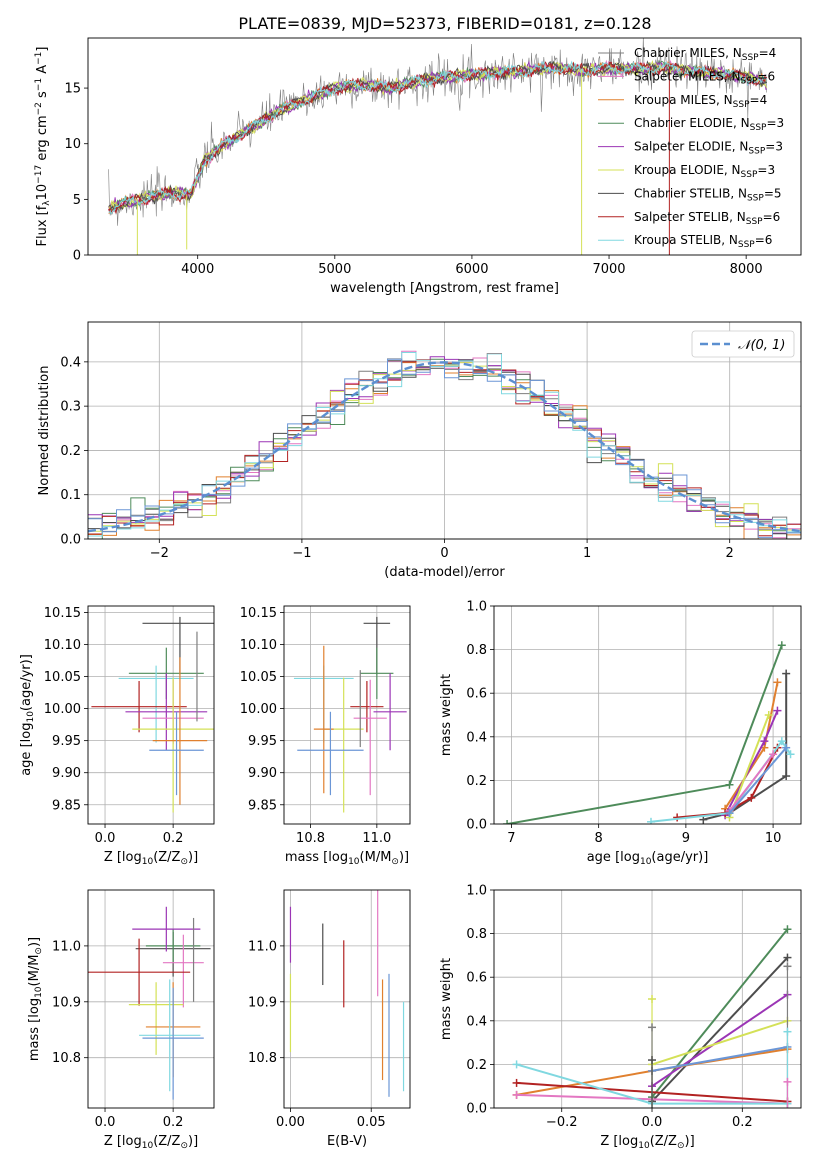 The height and width of the screenshot is (1170, 819). Describe the element at coordinates (438, 137) in the screenshot. I see `spectrum-model-line` at that location.